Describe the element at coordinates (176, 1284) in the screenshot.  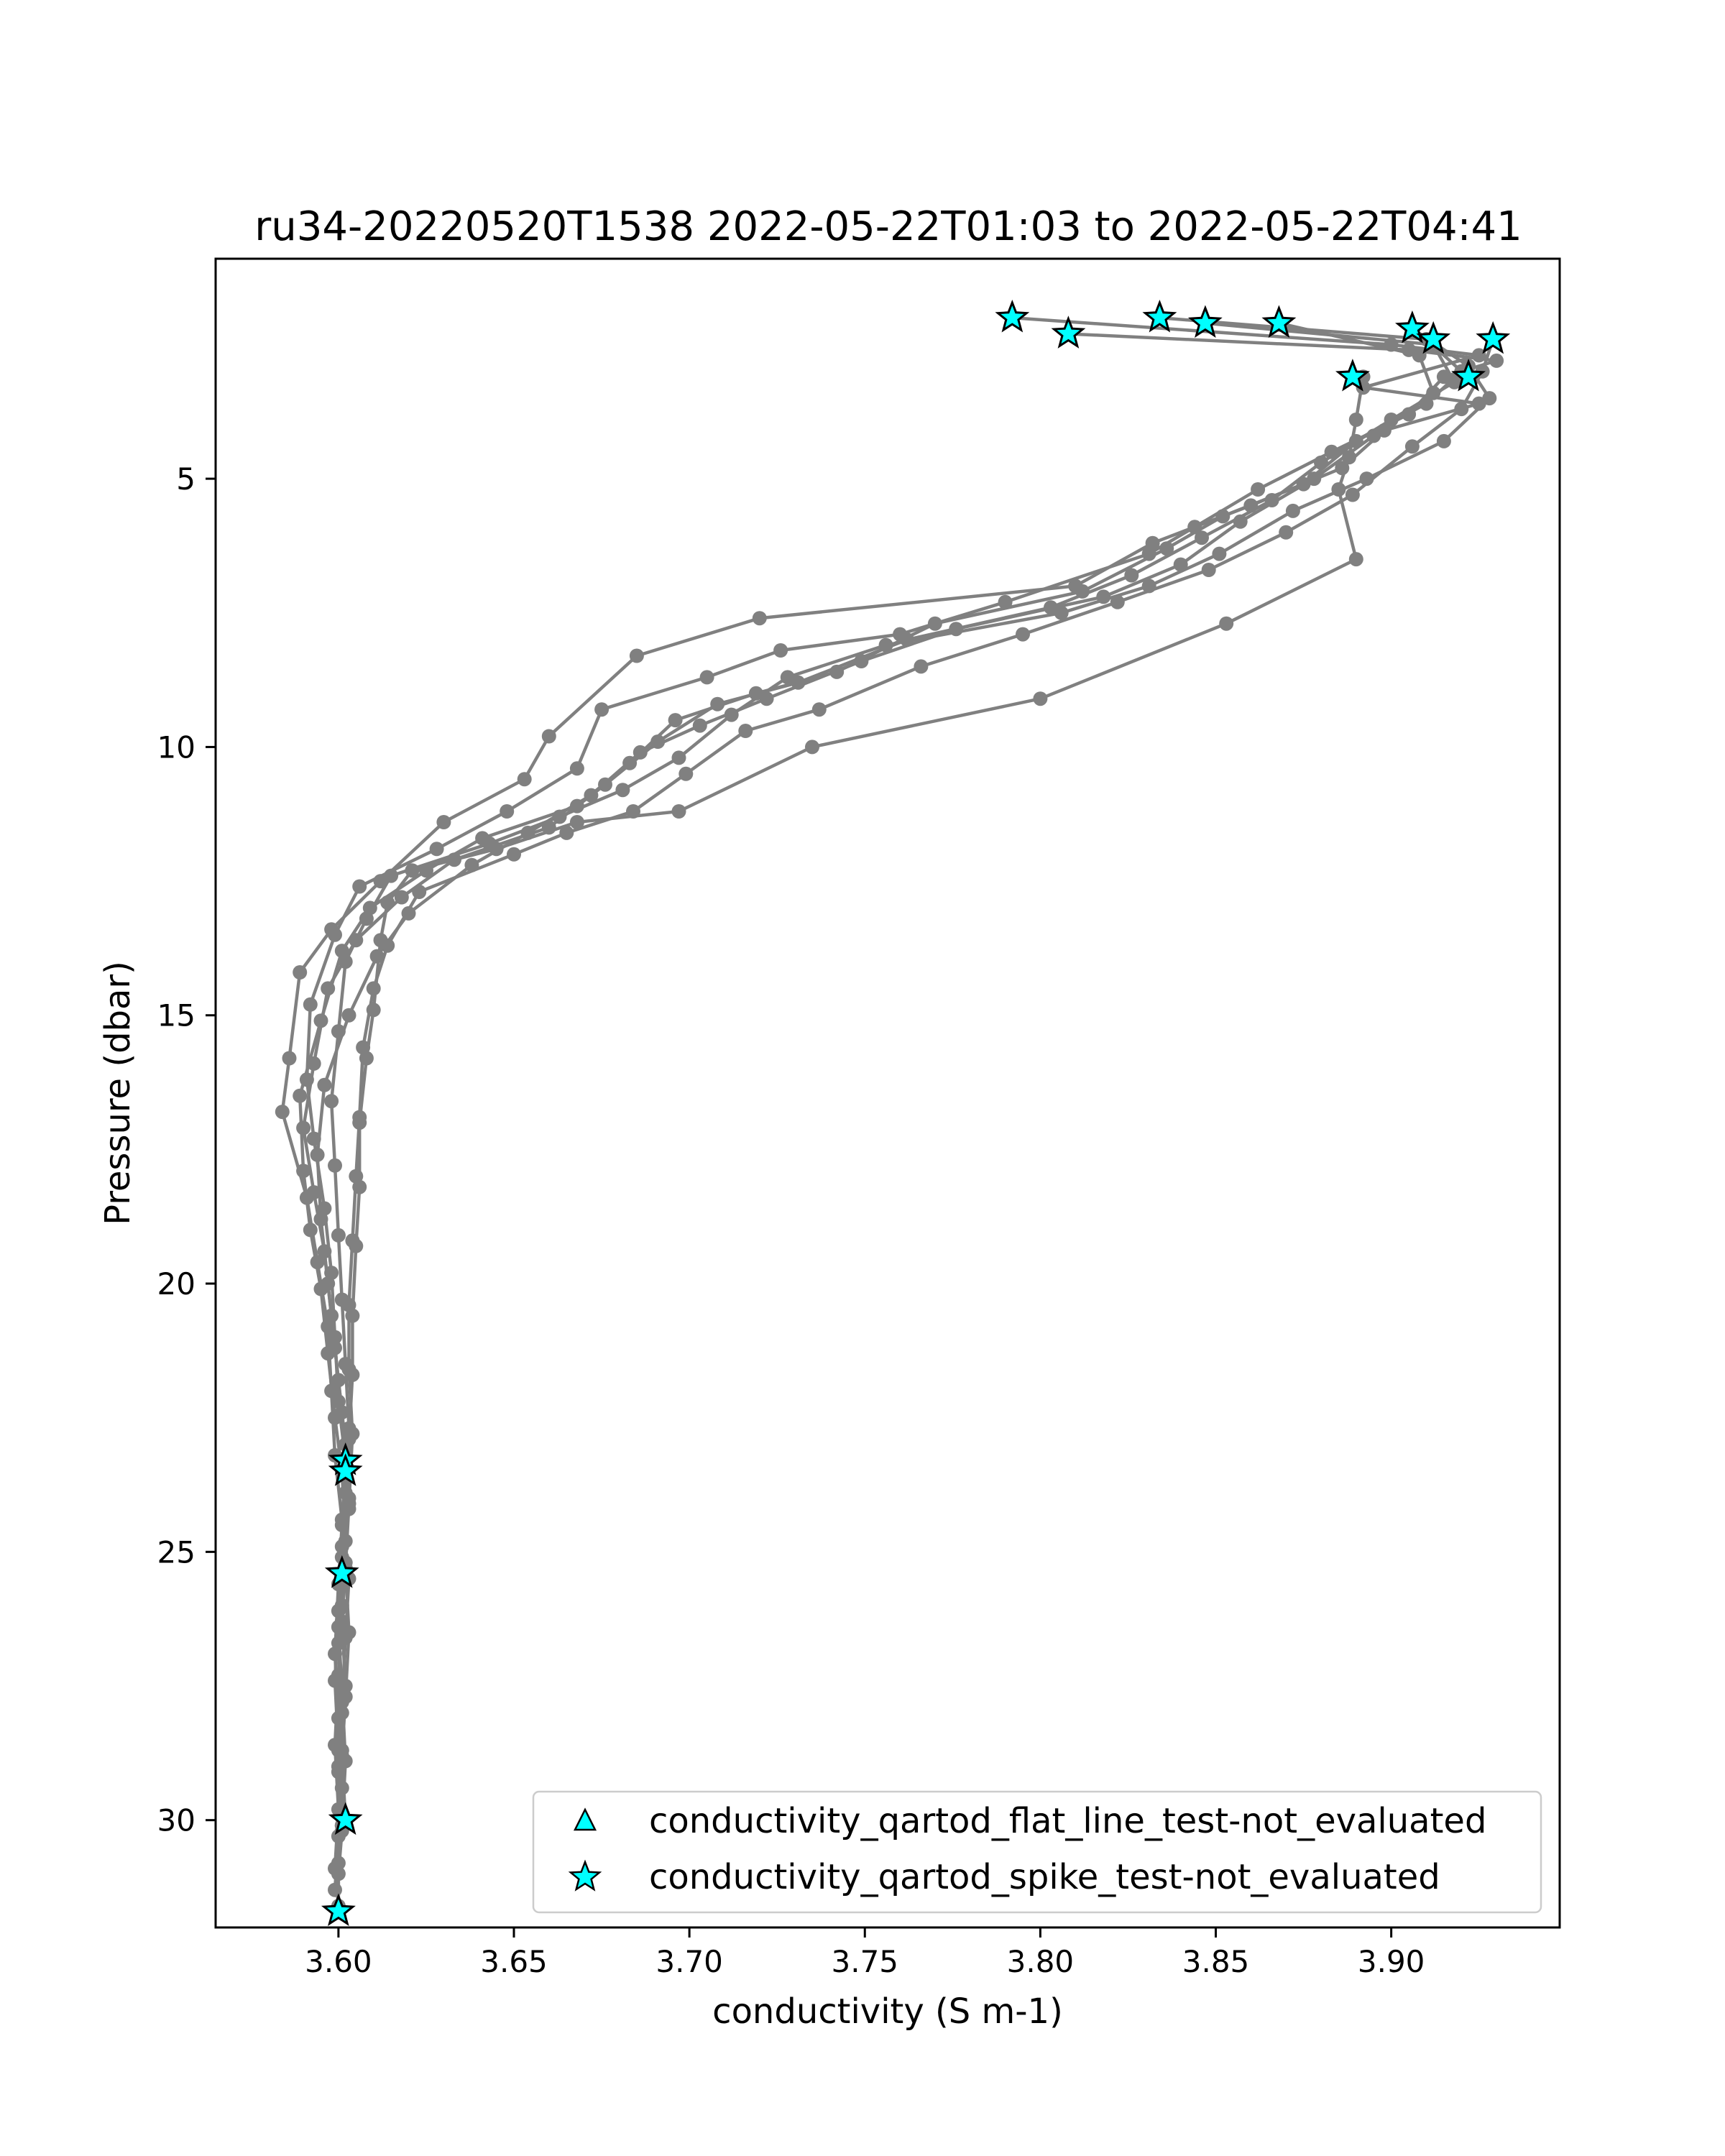
I see `y-tick-label: 20` at that location.